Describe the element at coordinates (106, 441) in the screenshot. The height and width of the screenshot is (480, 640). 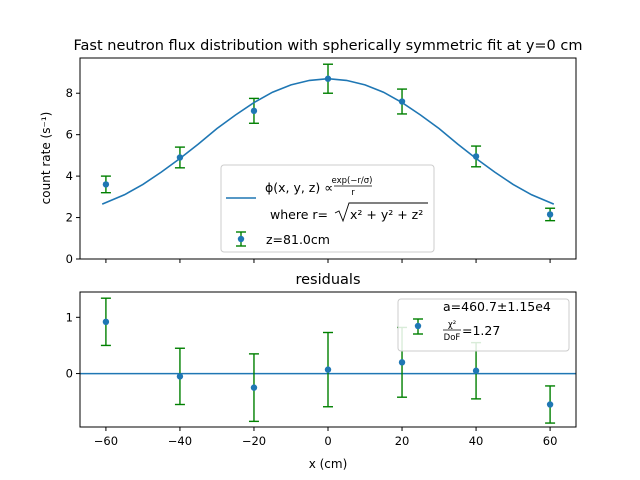
I see `bottom-x-tick-label: −60` at that location.